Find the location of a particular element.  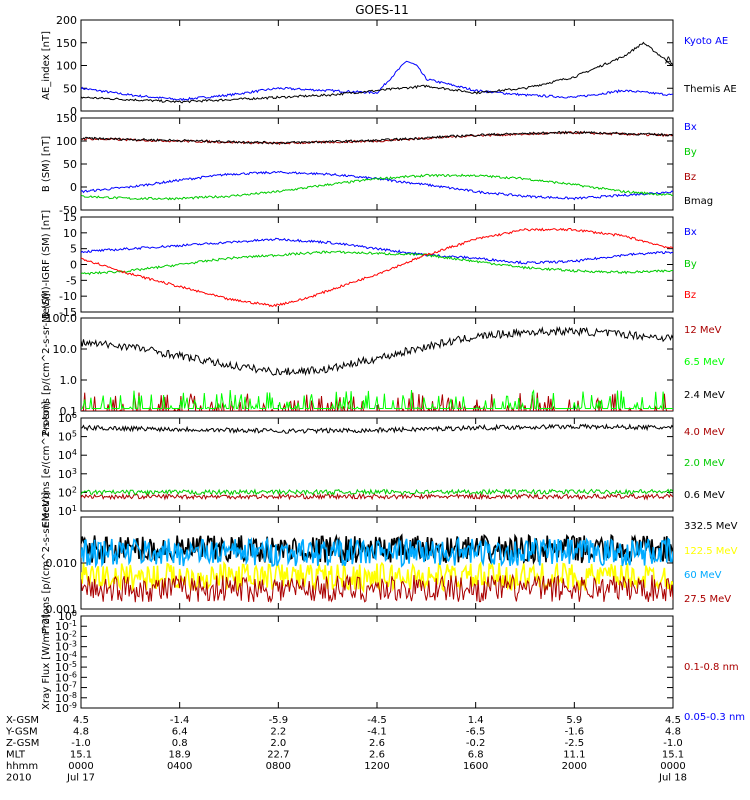

legend-entry: 122.5 MeV is located at coordinates (711, 551).